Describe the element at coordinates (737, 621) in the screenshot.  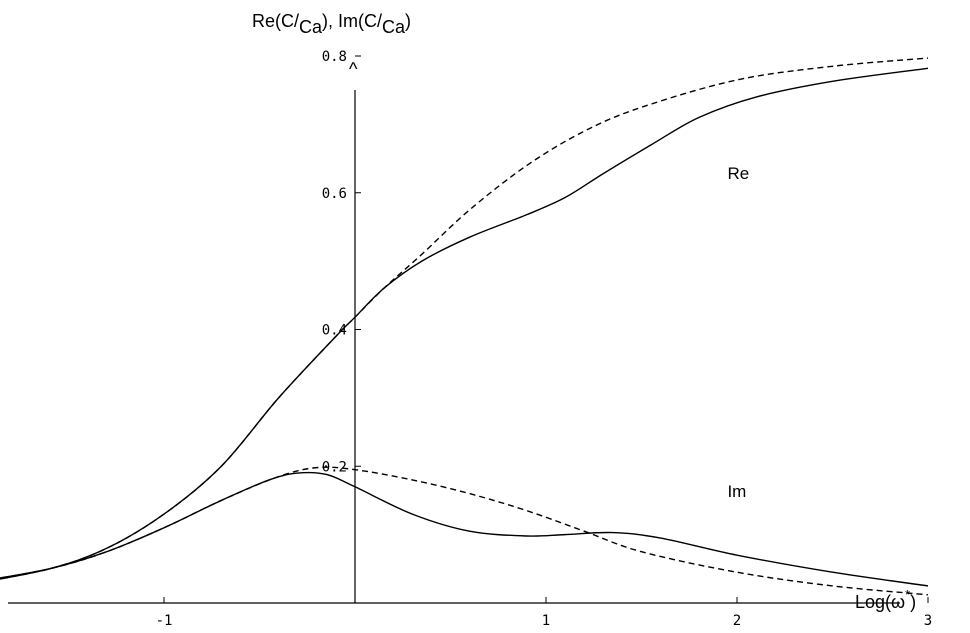
I see `x-tick-label: 2` at that location.